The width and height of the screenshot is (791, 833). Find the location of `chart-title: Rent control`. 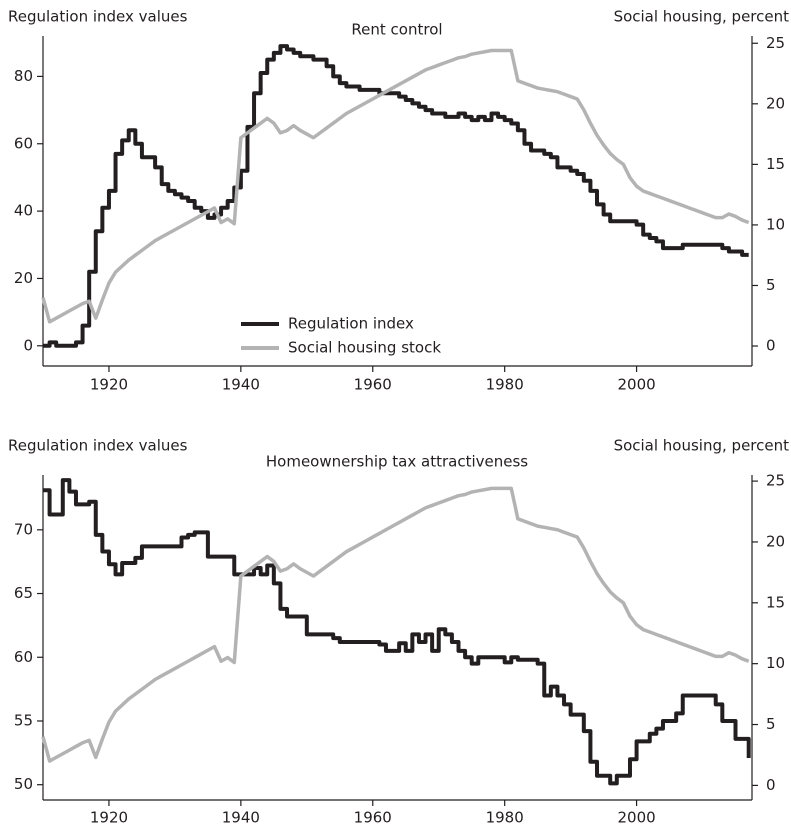

chart-title: Rent control is located at coordinates (396, 30).